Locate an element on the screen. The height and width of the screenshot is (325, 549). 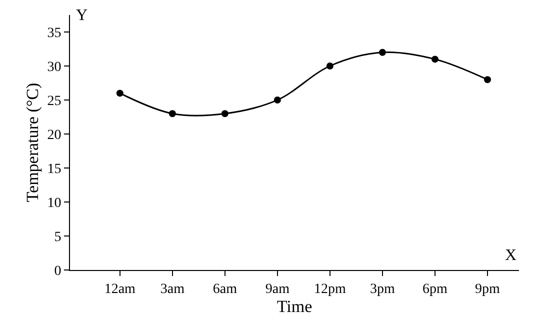
x-tick-label: 9pm is located at coordinates (487, 289).